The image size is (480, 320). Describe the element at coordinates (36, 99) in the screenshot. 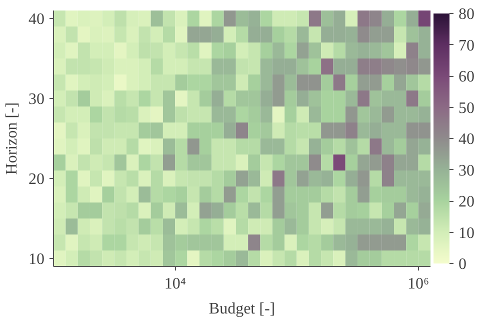

I see `y-tick-label: 30` at that location.